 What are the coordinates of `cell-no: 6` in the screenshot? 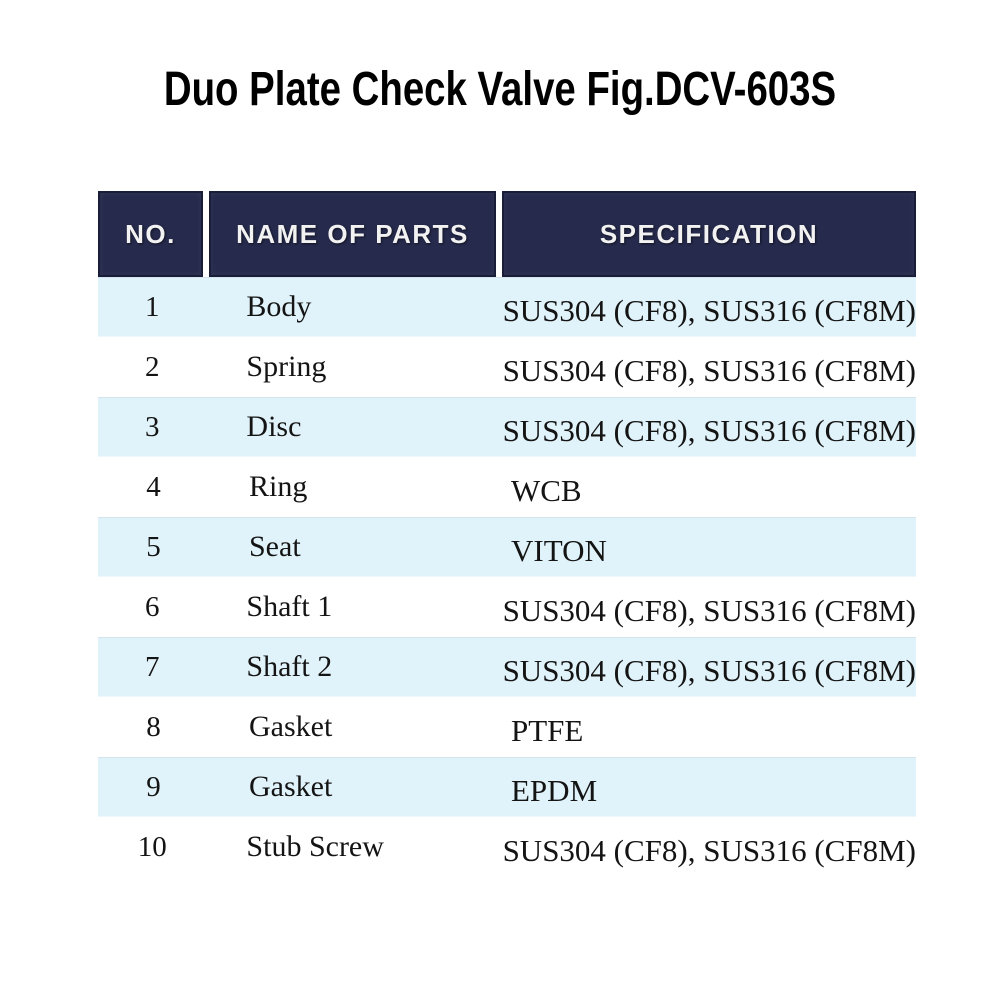 It's located at (152, 606).